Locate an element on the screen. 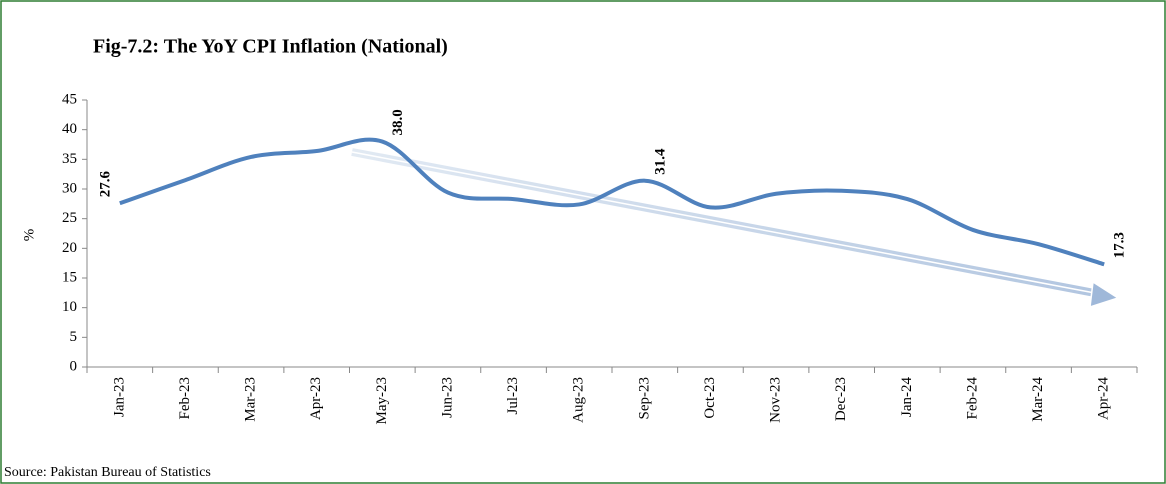 The image size is (1166, 484). x-tick-label: Mar-24 is located at coordinates (1038, 399).